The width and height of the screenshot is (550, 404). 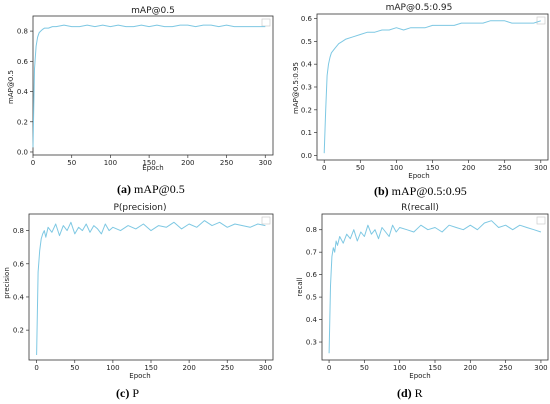 I want to click on y-axis-label: precision, so click(x=7, y=283).